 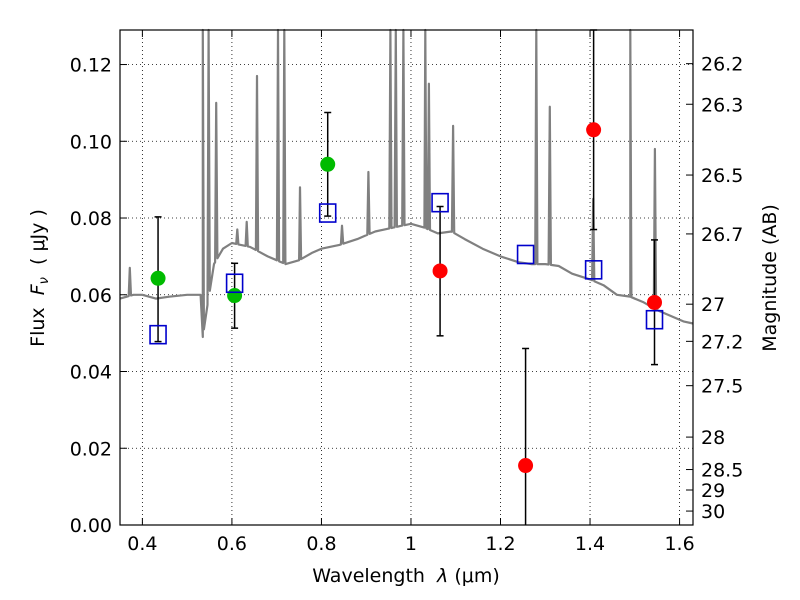 I want to click on x-tick-label: 0.8, so click(x=321, y=544).